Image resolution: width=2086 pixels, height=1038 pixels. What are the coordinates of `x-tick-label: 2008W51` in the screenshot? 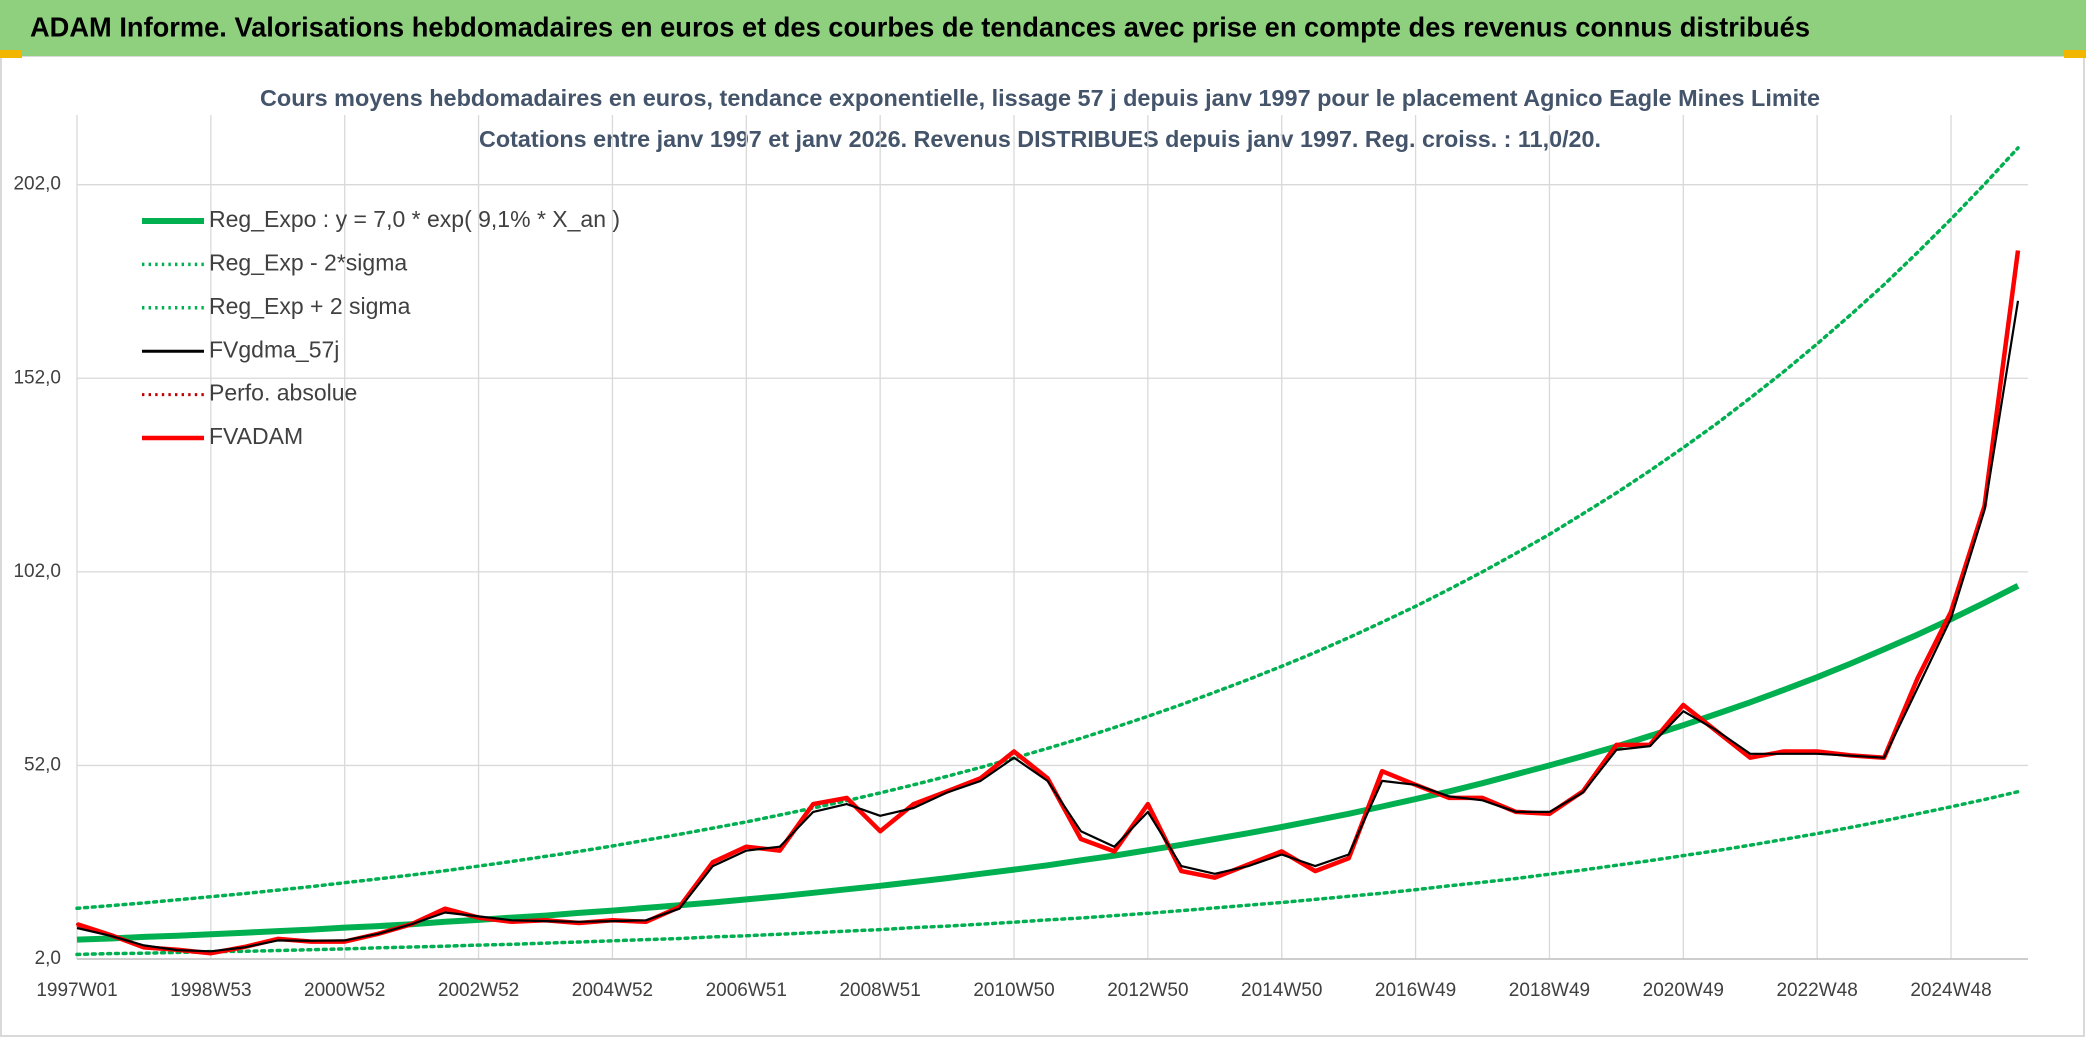 It's located at (879, 990).